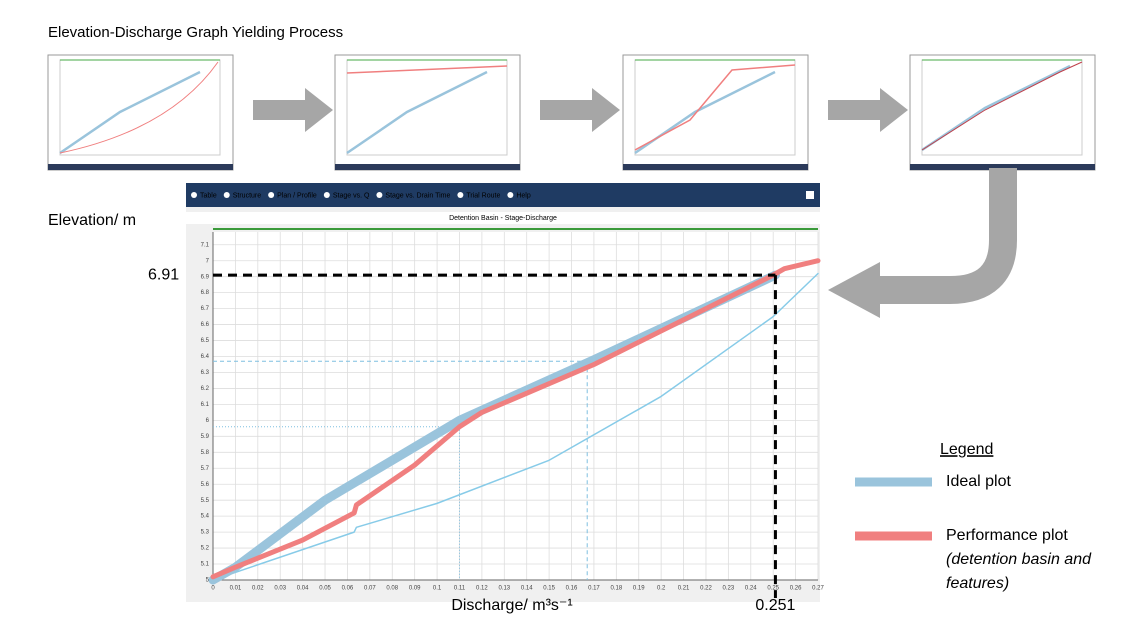  Describe the element at coordinates (205, 325) in the screenshot. I see `y-tick-label: 6.6` at that location.